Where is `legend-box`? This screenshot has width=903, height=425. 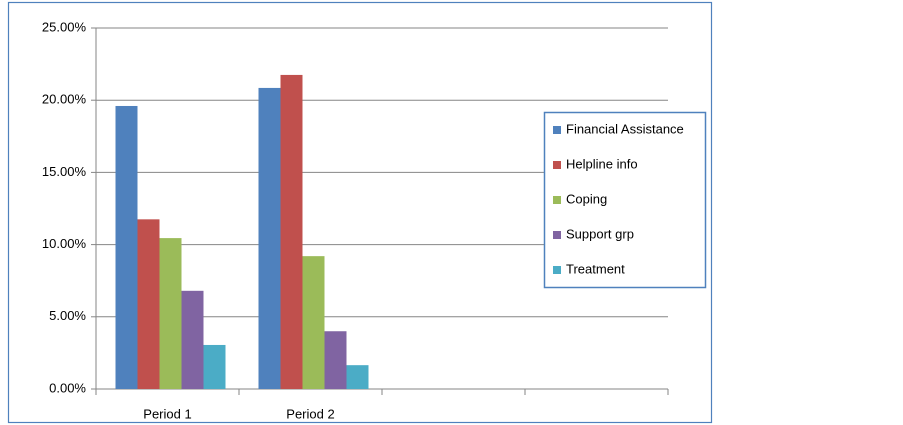
legend-box is located at coordinates (625, 200).